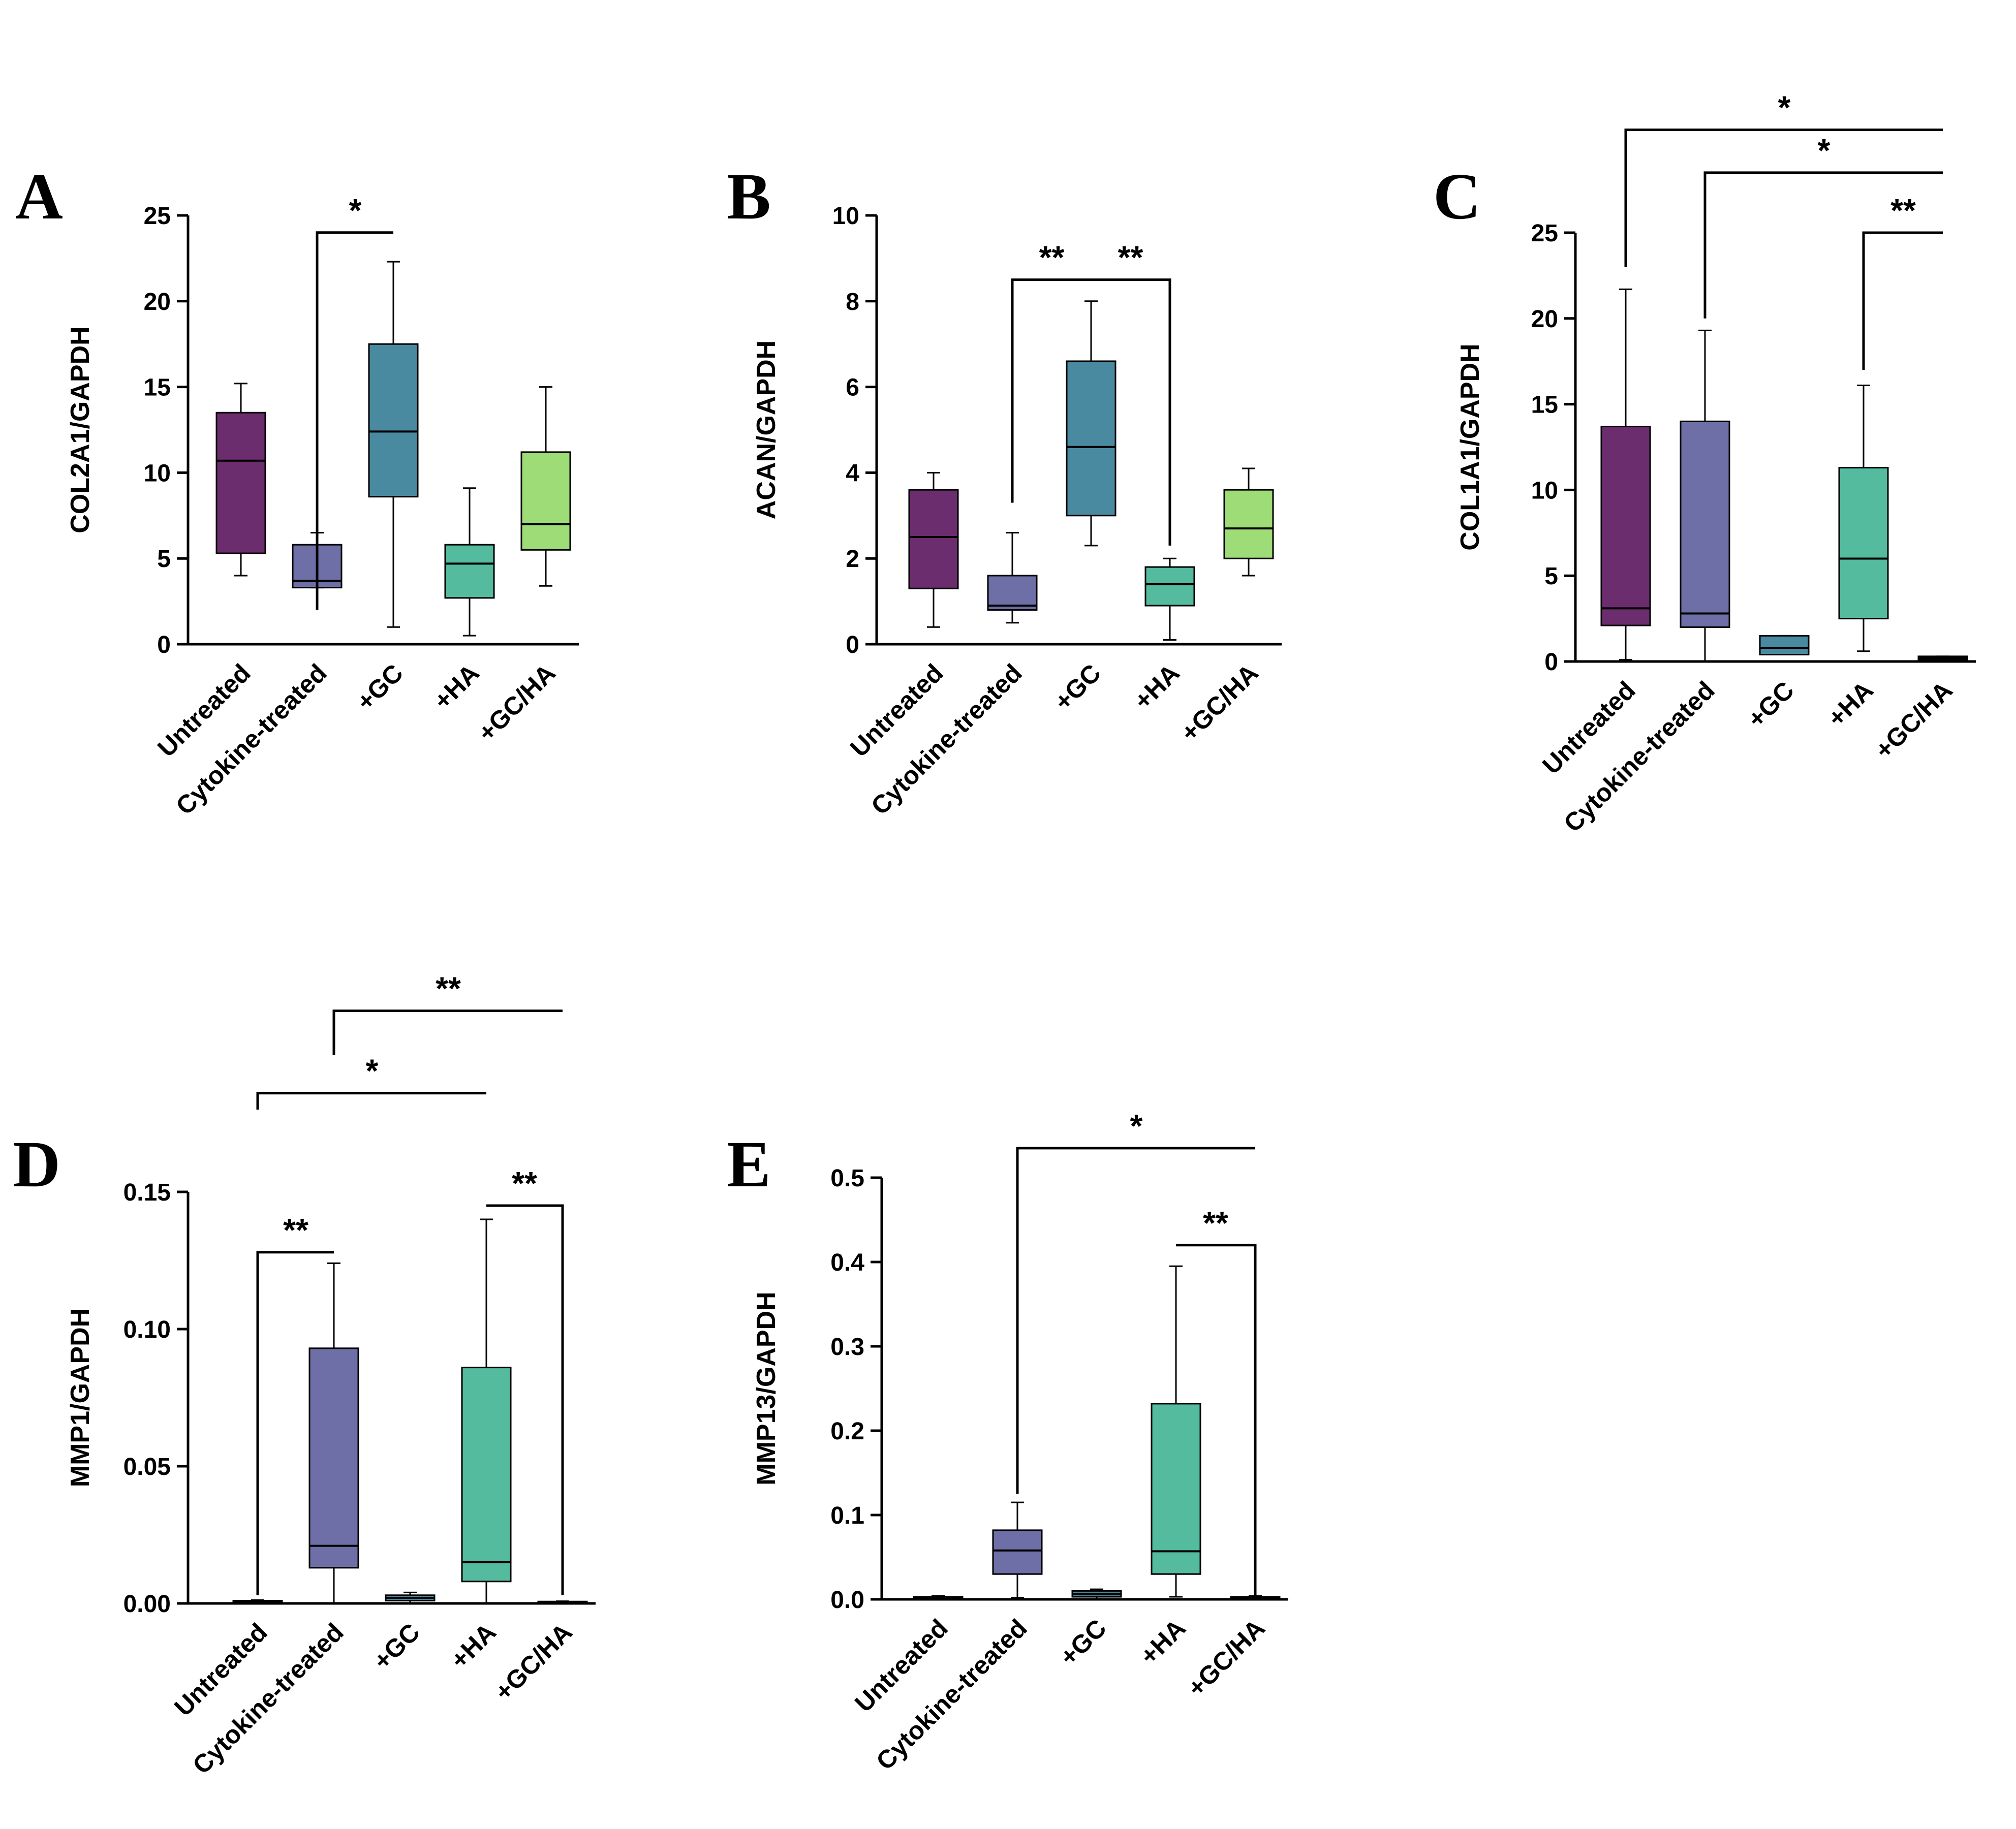  I want to click on panel-letter: E, so click(749, 1165).